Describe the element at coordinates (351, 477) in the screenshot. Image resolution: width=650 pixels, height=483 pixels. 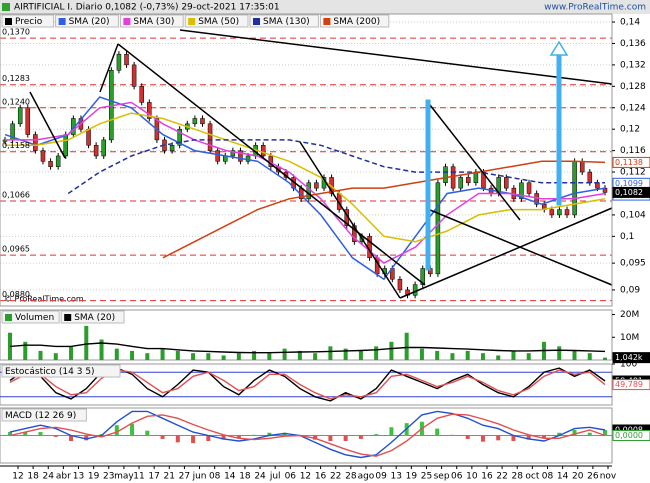
I see `x-tick-label: 28` at that location.